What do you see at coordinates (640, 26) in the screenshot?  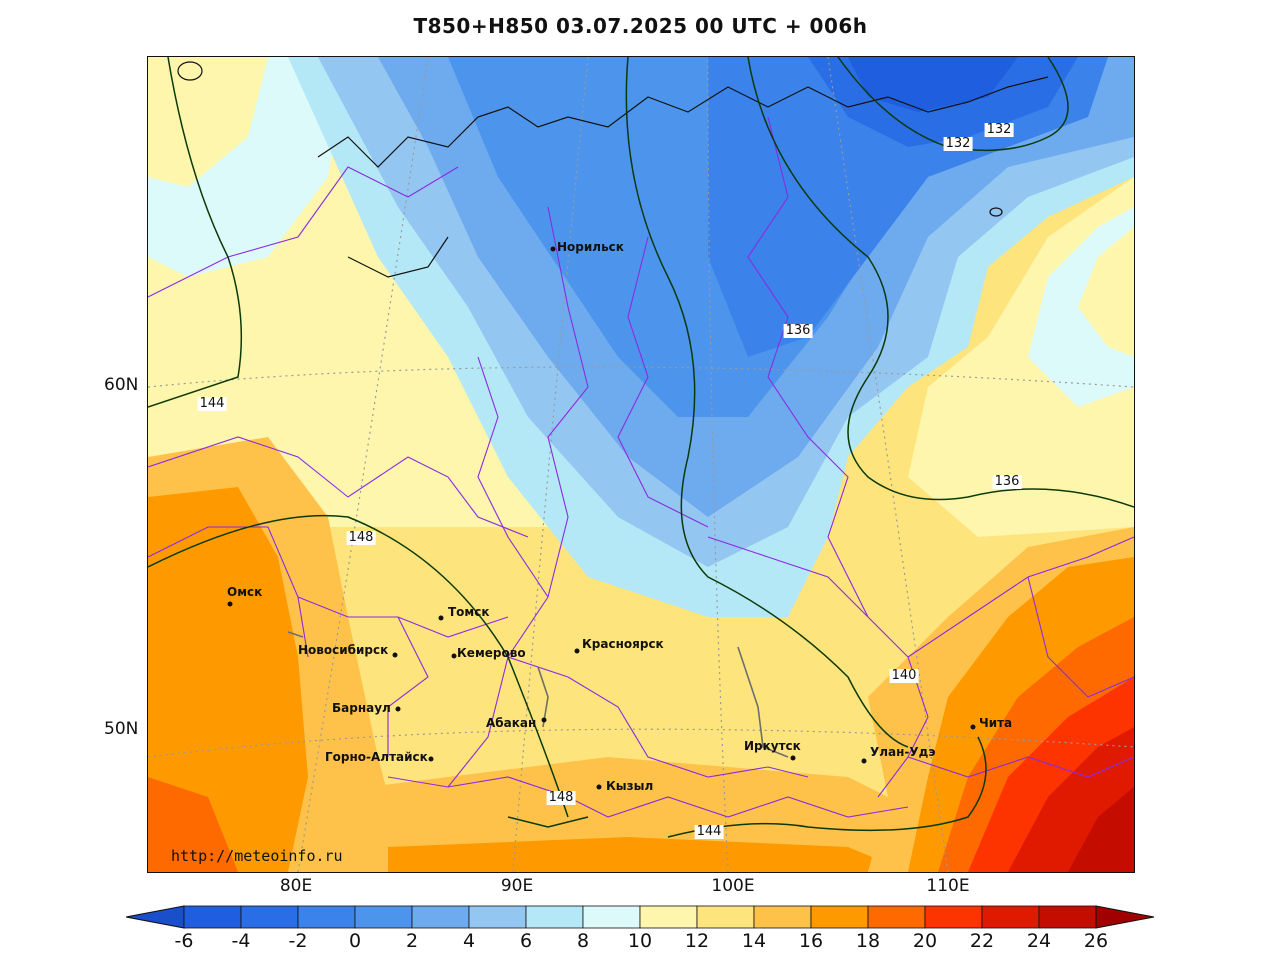 I see `map-title: T850+H850 03.07.2025 00 UTC + 006h` at bounding box center [640, 26].